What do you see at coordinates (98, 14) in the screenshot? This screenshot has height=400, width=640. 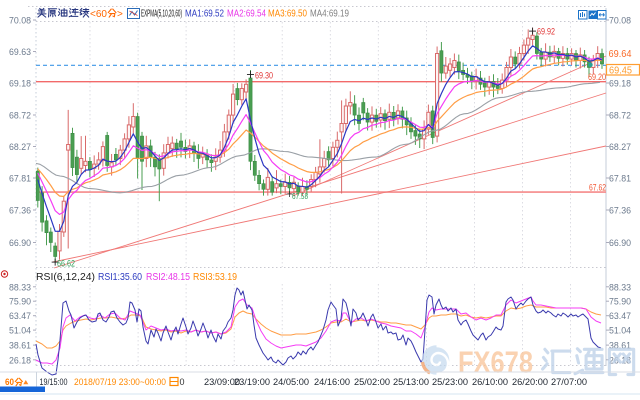 I see `svg-text: <60` at bounding box center [98, 14].